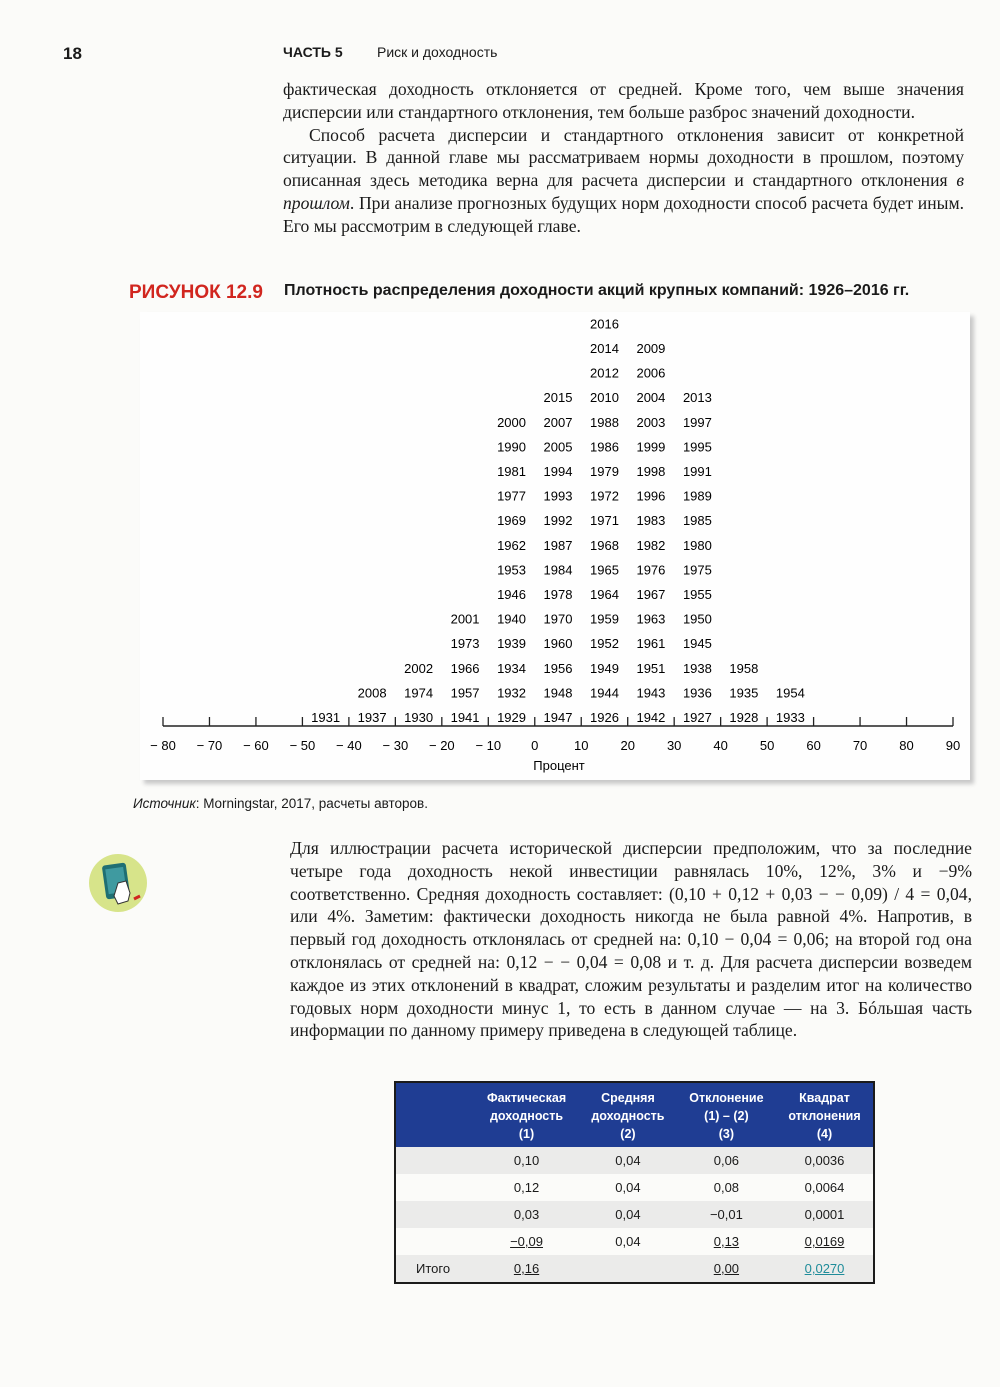  Describe the element at coordinates (163, 745) in the screenshot. I see `x-tick-label: − 80` at that location.